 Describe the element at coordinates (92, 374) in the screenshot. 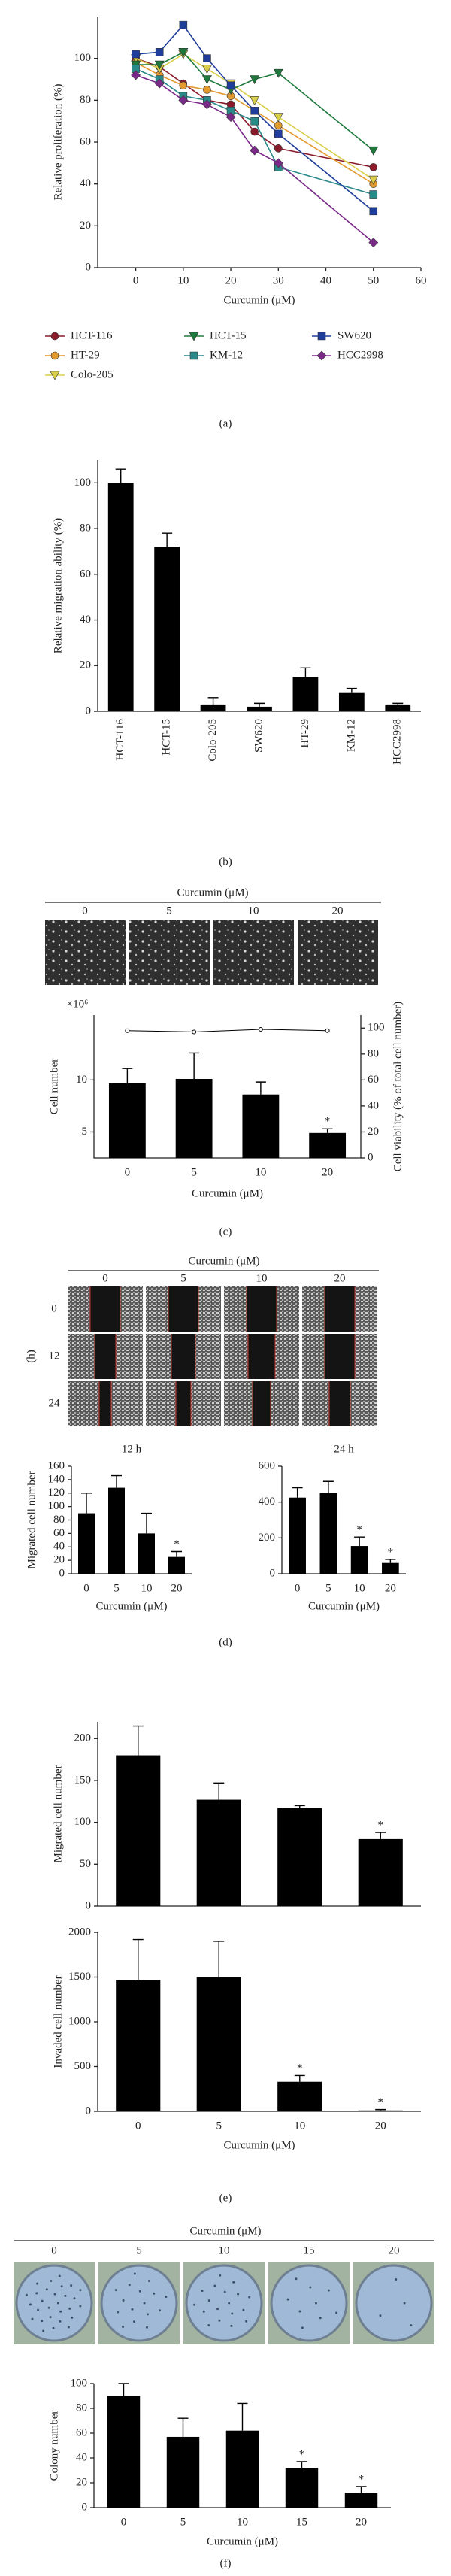

I see `legend-label: Colo-205` at that location.